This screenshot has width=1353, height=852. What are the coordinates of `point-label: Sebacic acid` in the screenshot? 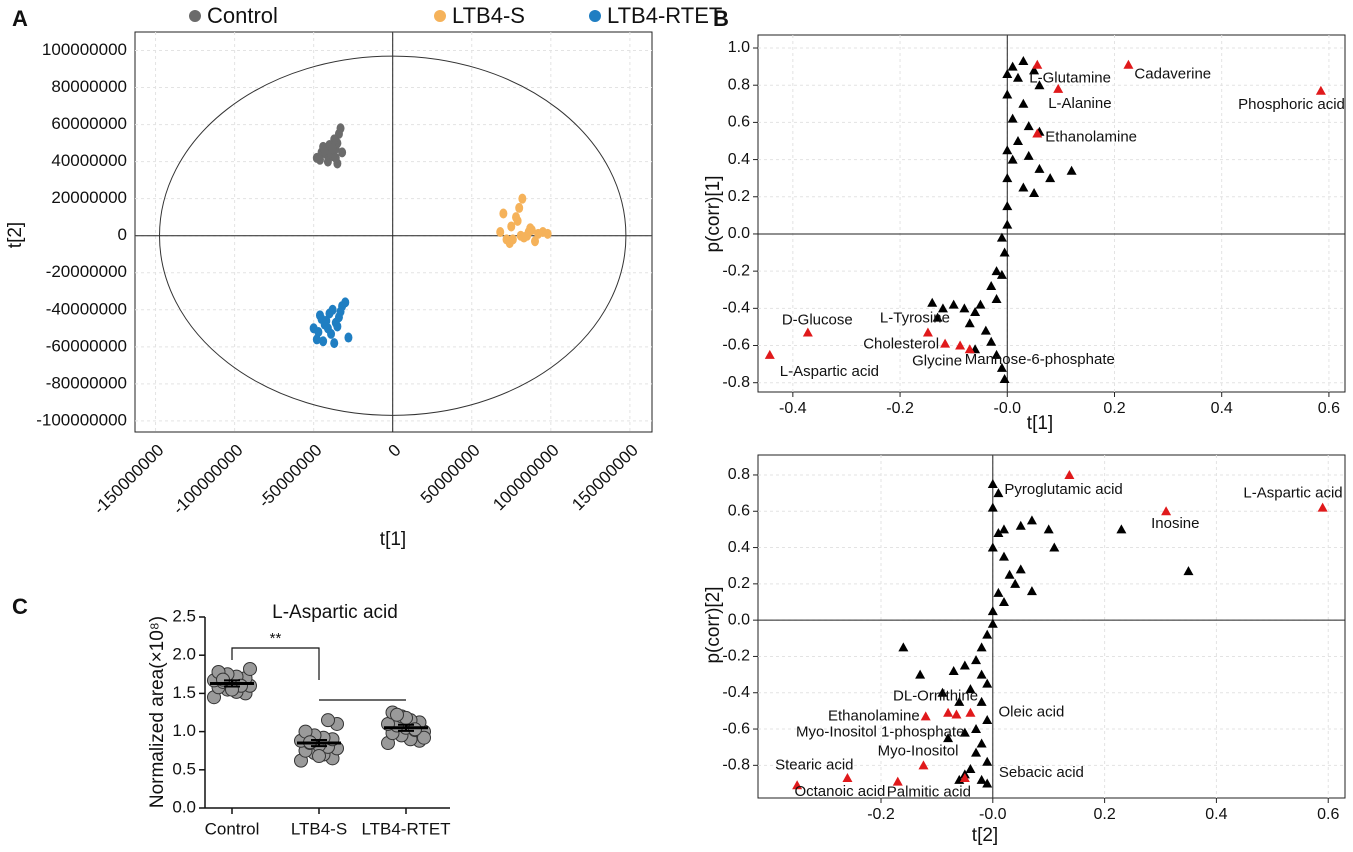 It's located at (1041, 772).